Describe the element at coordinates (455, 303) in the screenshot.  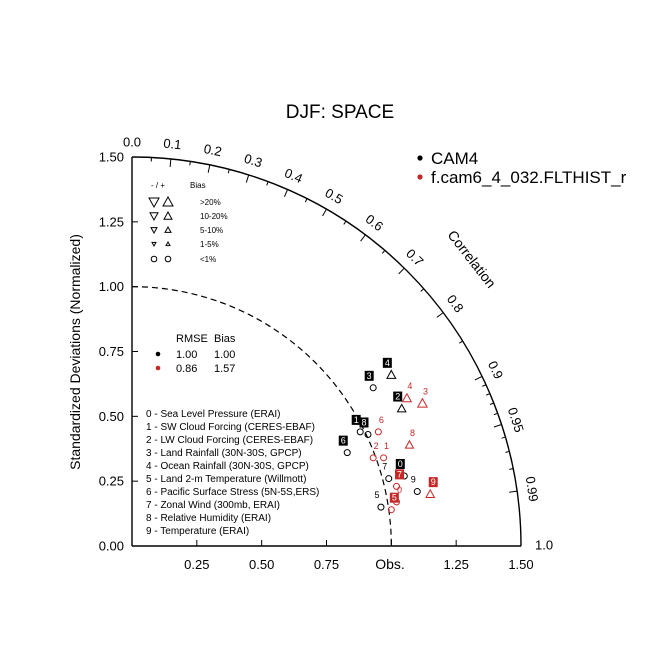
I see `correlation-tick-label: 0.8` at that location.